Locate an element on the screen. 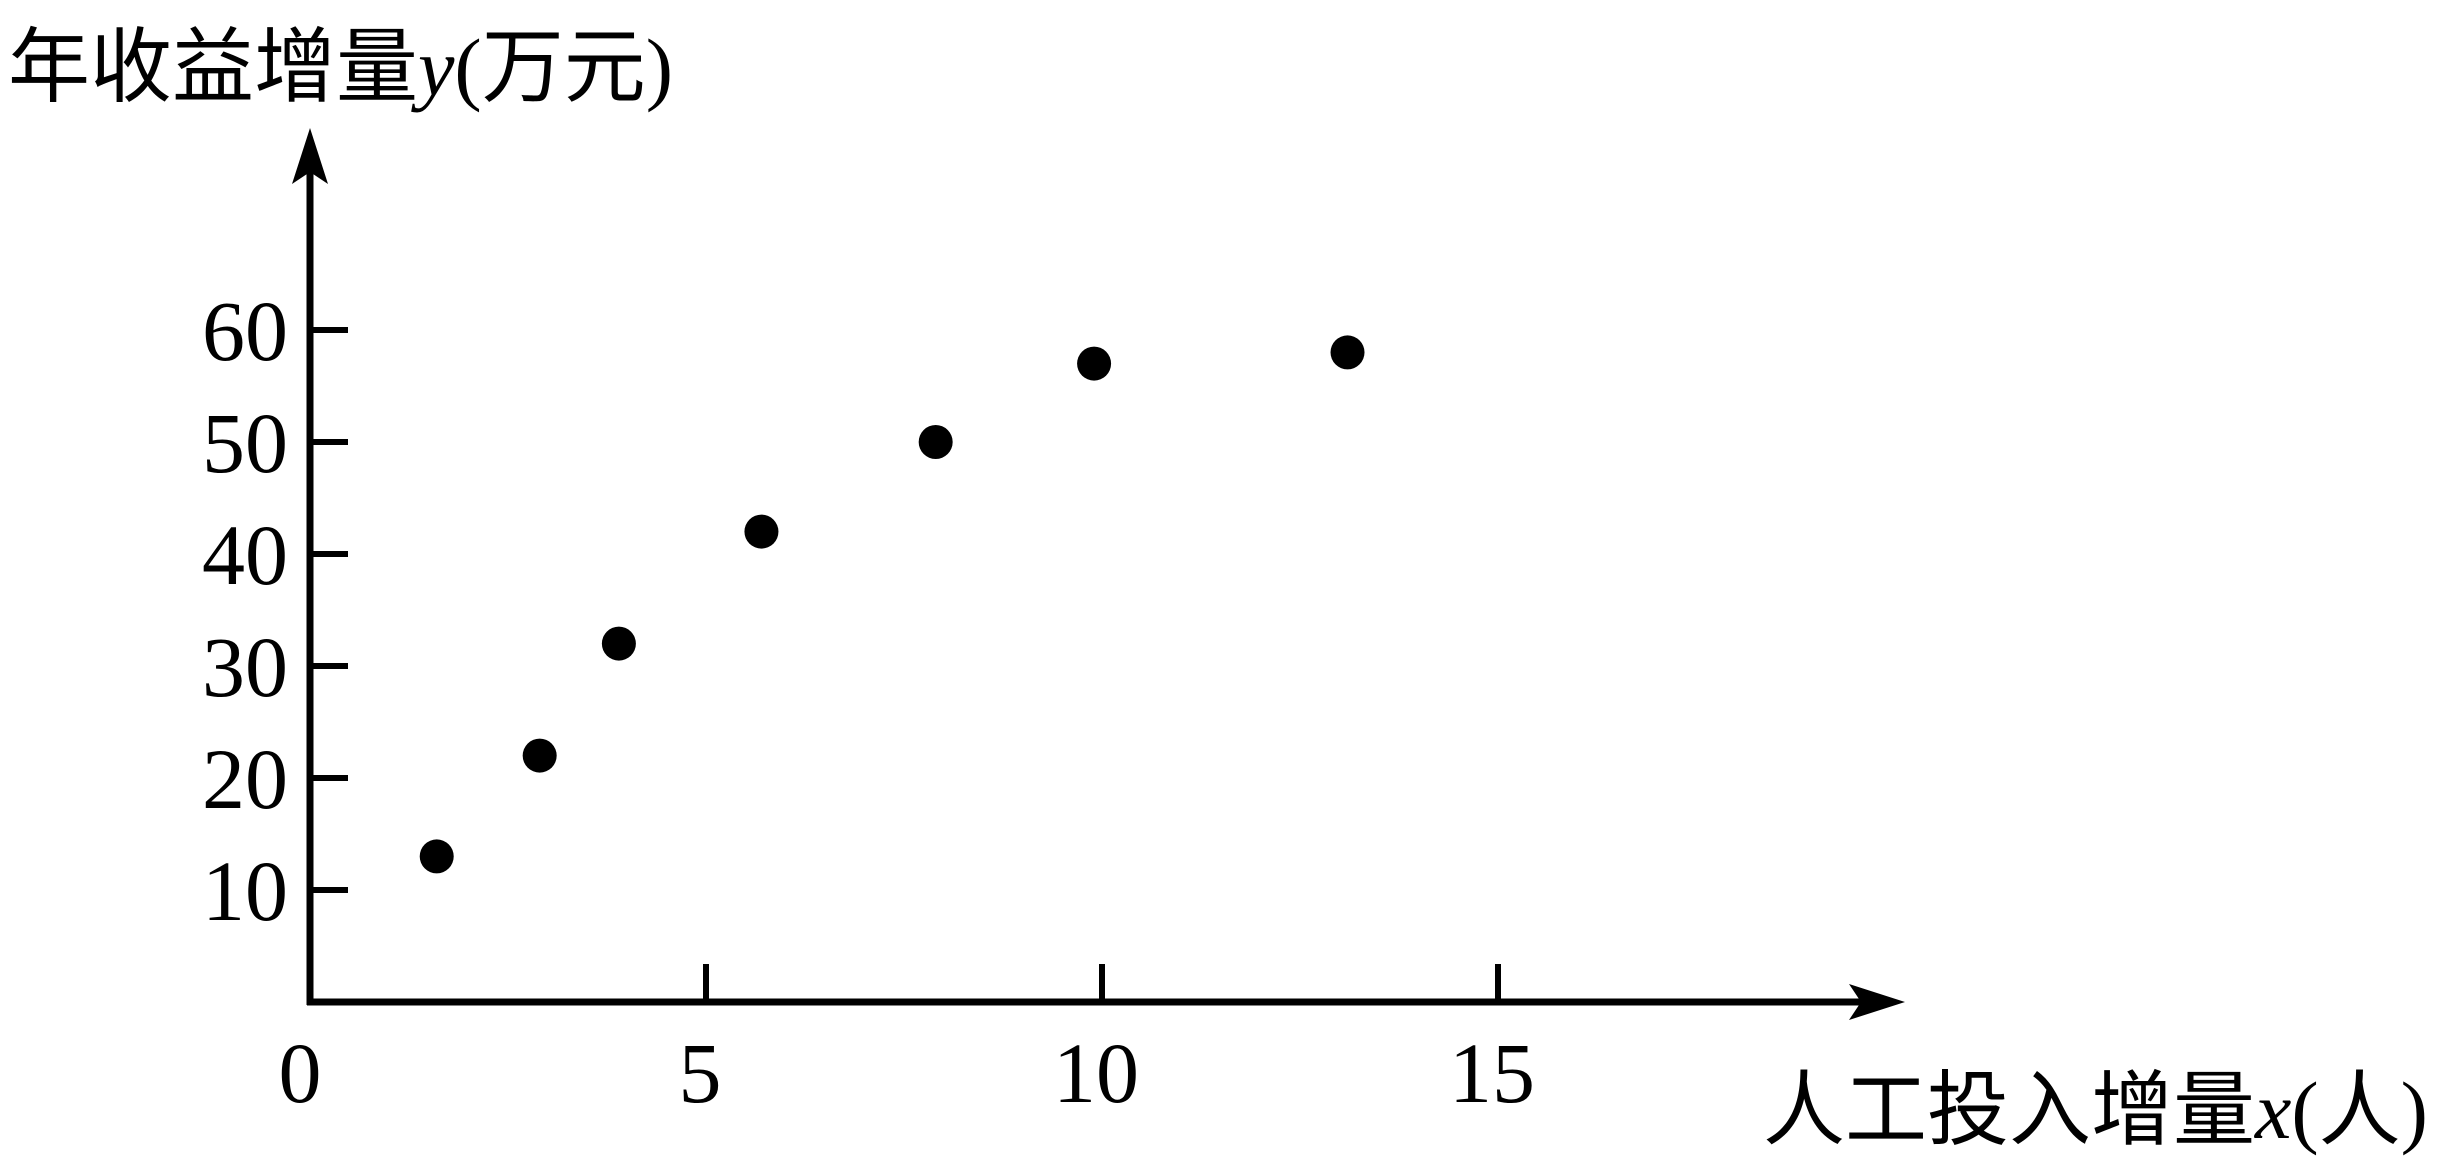 This screenshot has height=1165, width=2437. y-tick-label: 30 is located at coordinates (245, 667).